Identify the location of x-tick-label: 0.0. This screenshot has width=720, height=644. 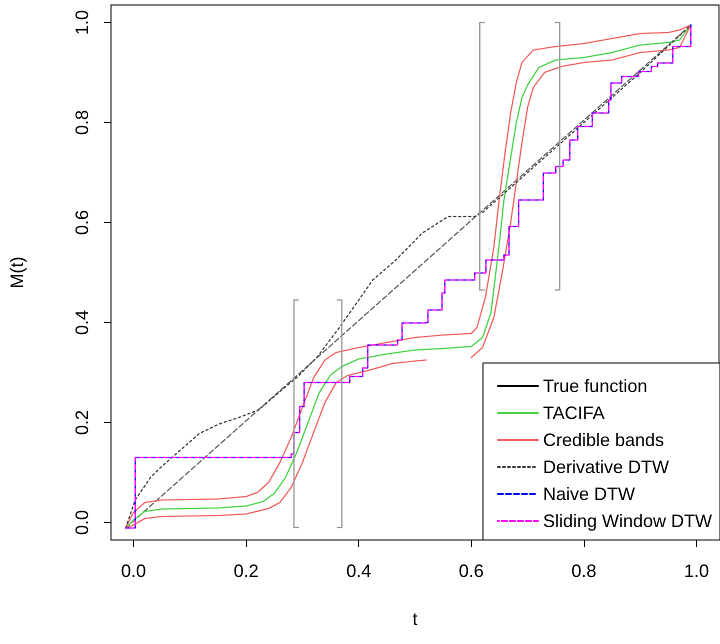
(133, 571).